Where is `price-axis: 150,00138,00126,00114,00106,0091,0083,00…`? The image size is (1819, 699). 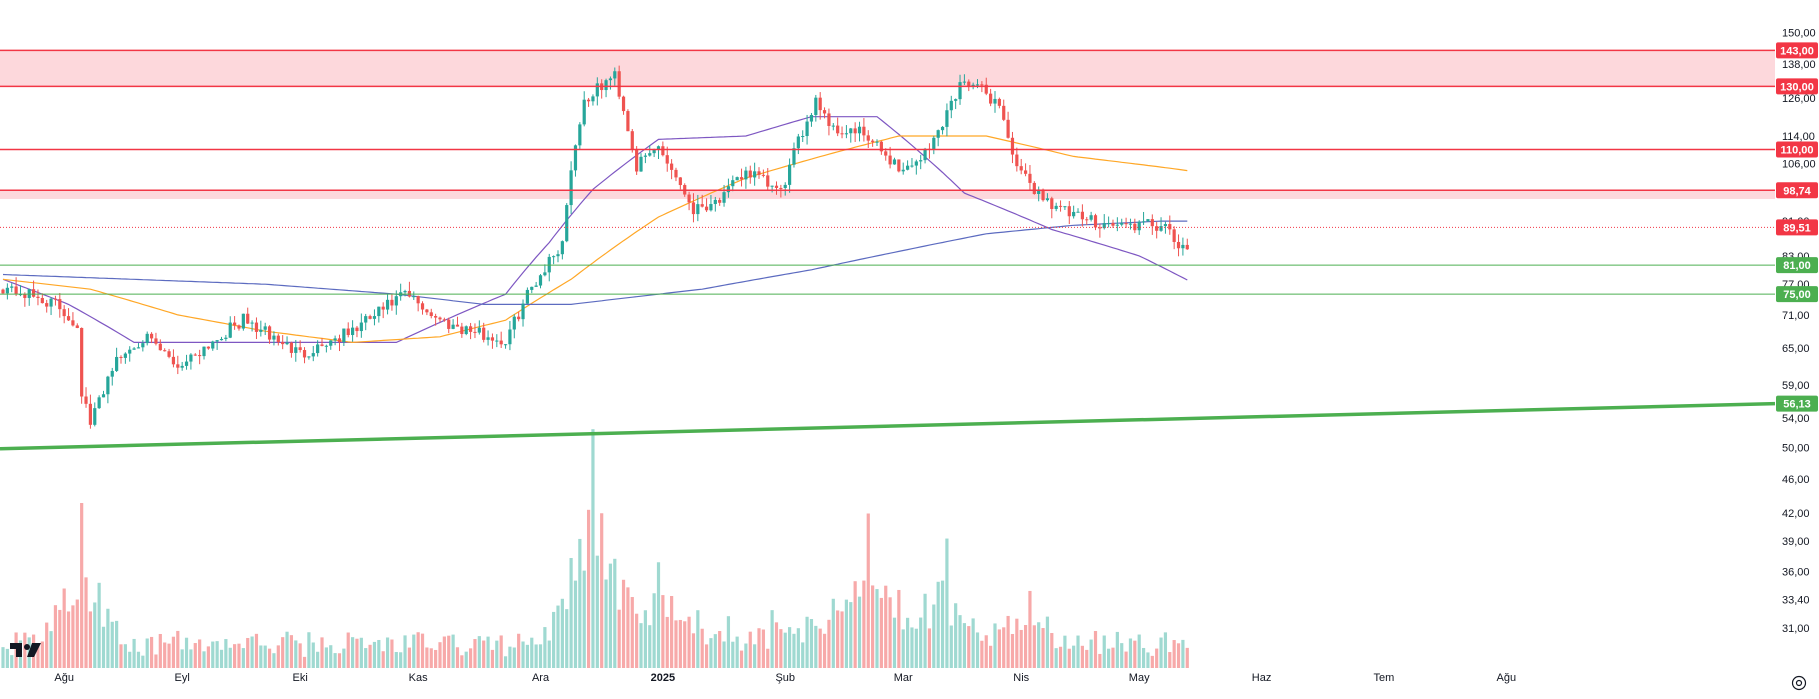
price-axis: 150,00138,00126,00114,00106,0091,0083,00… is located at coordinates (1799, 330).